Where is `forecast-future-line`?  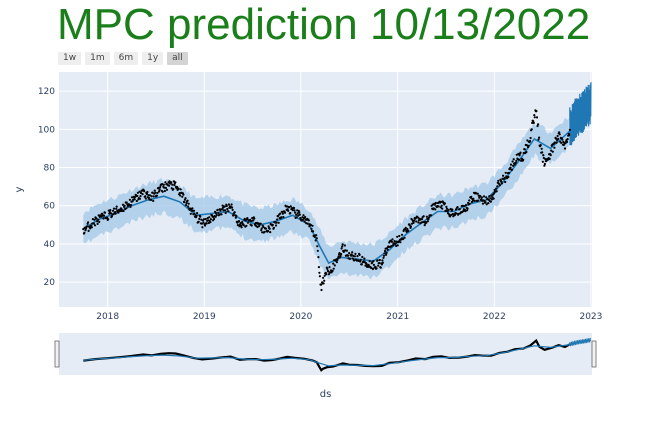 forecast-future-line is located at coordinates (580, 114).